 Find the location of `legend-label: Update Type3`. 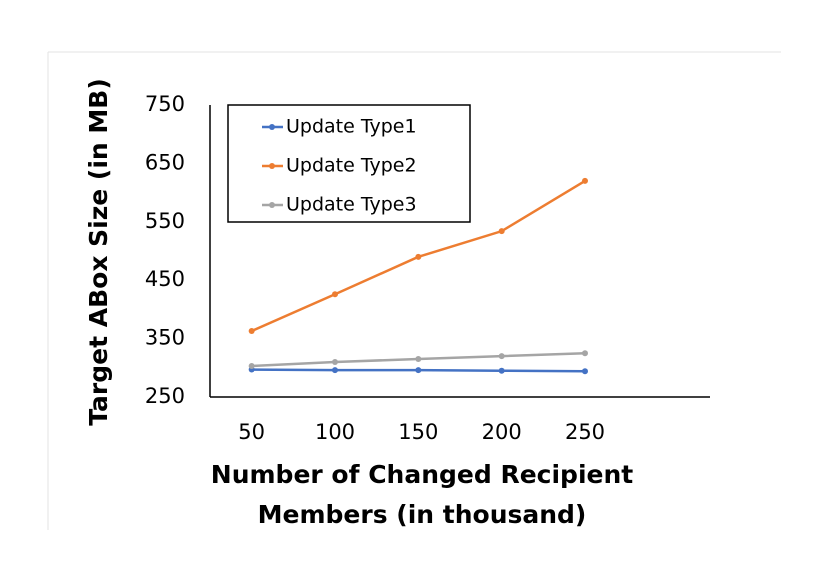

legend-label: Update Type3 is located at coordinates (351, 205).